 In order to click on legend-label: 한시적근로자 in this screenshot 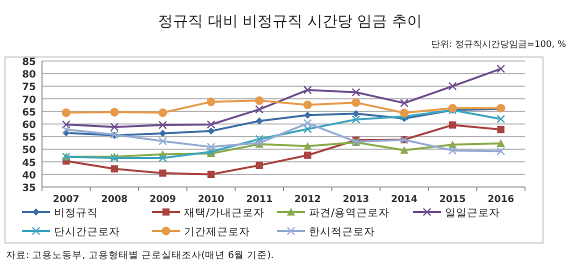, I will do `click(342, 232)`.